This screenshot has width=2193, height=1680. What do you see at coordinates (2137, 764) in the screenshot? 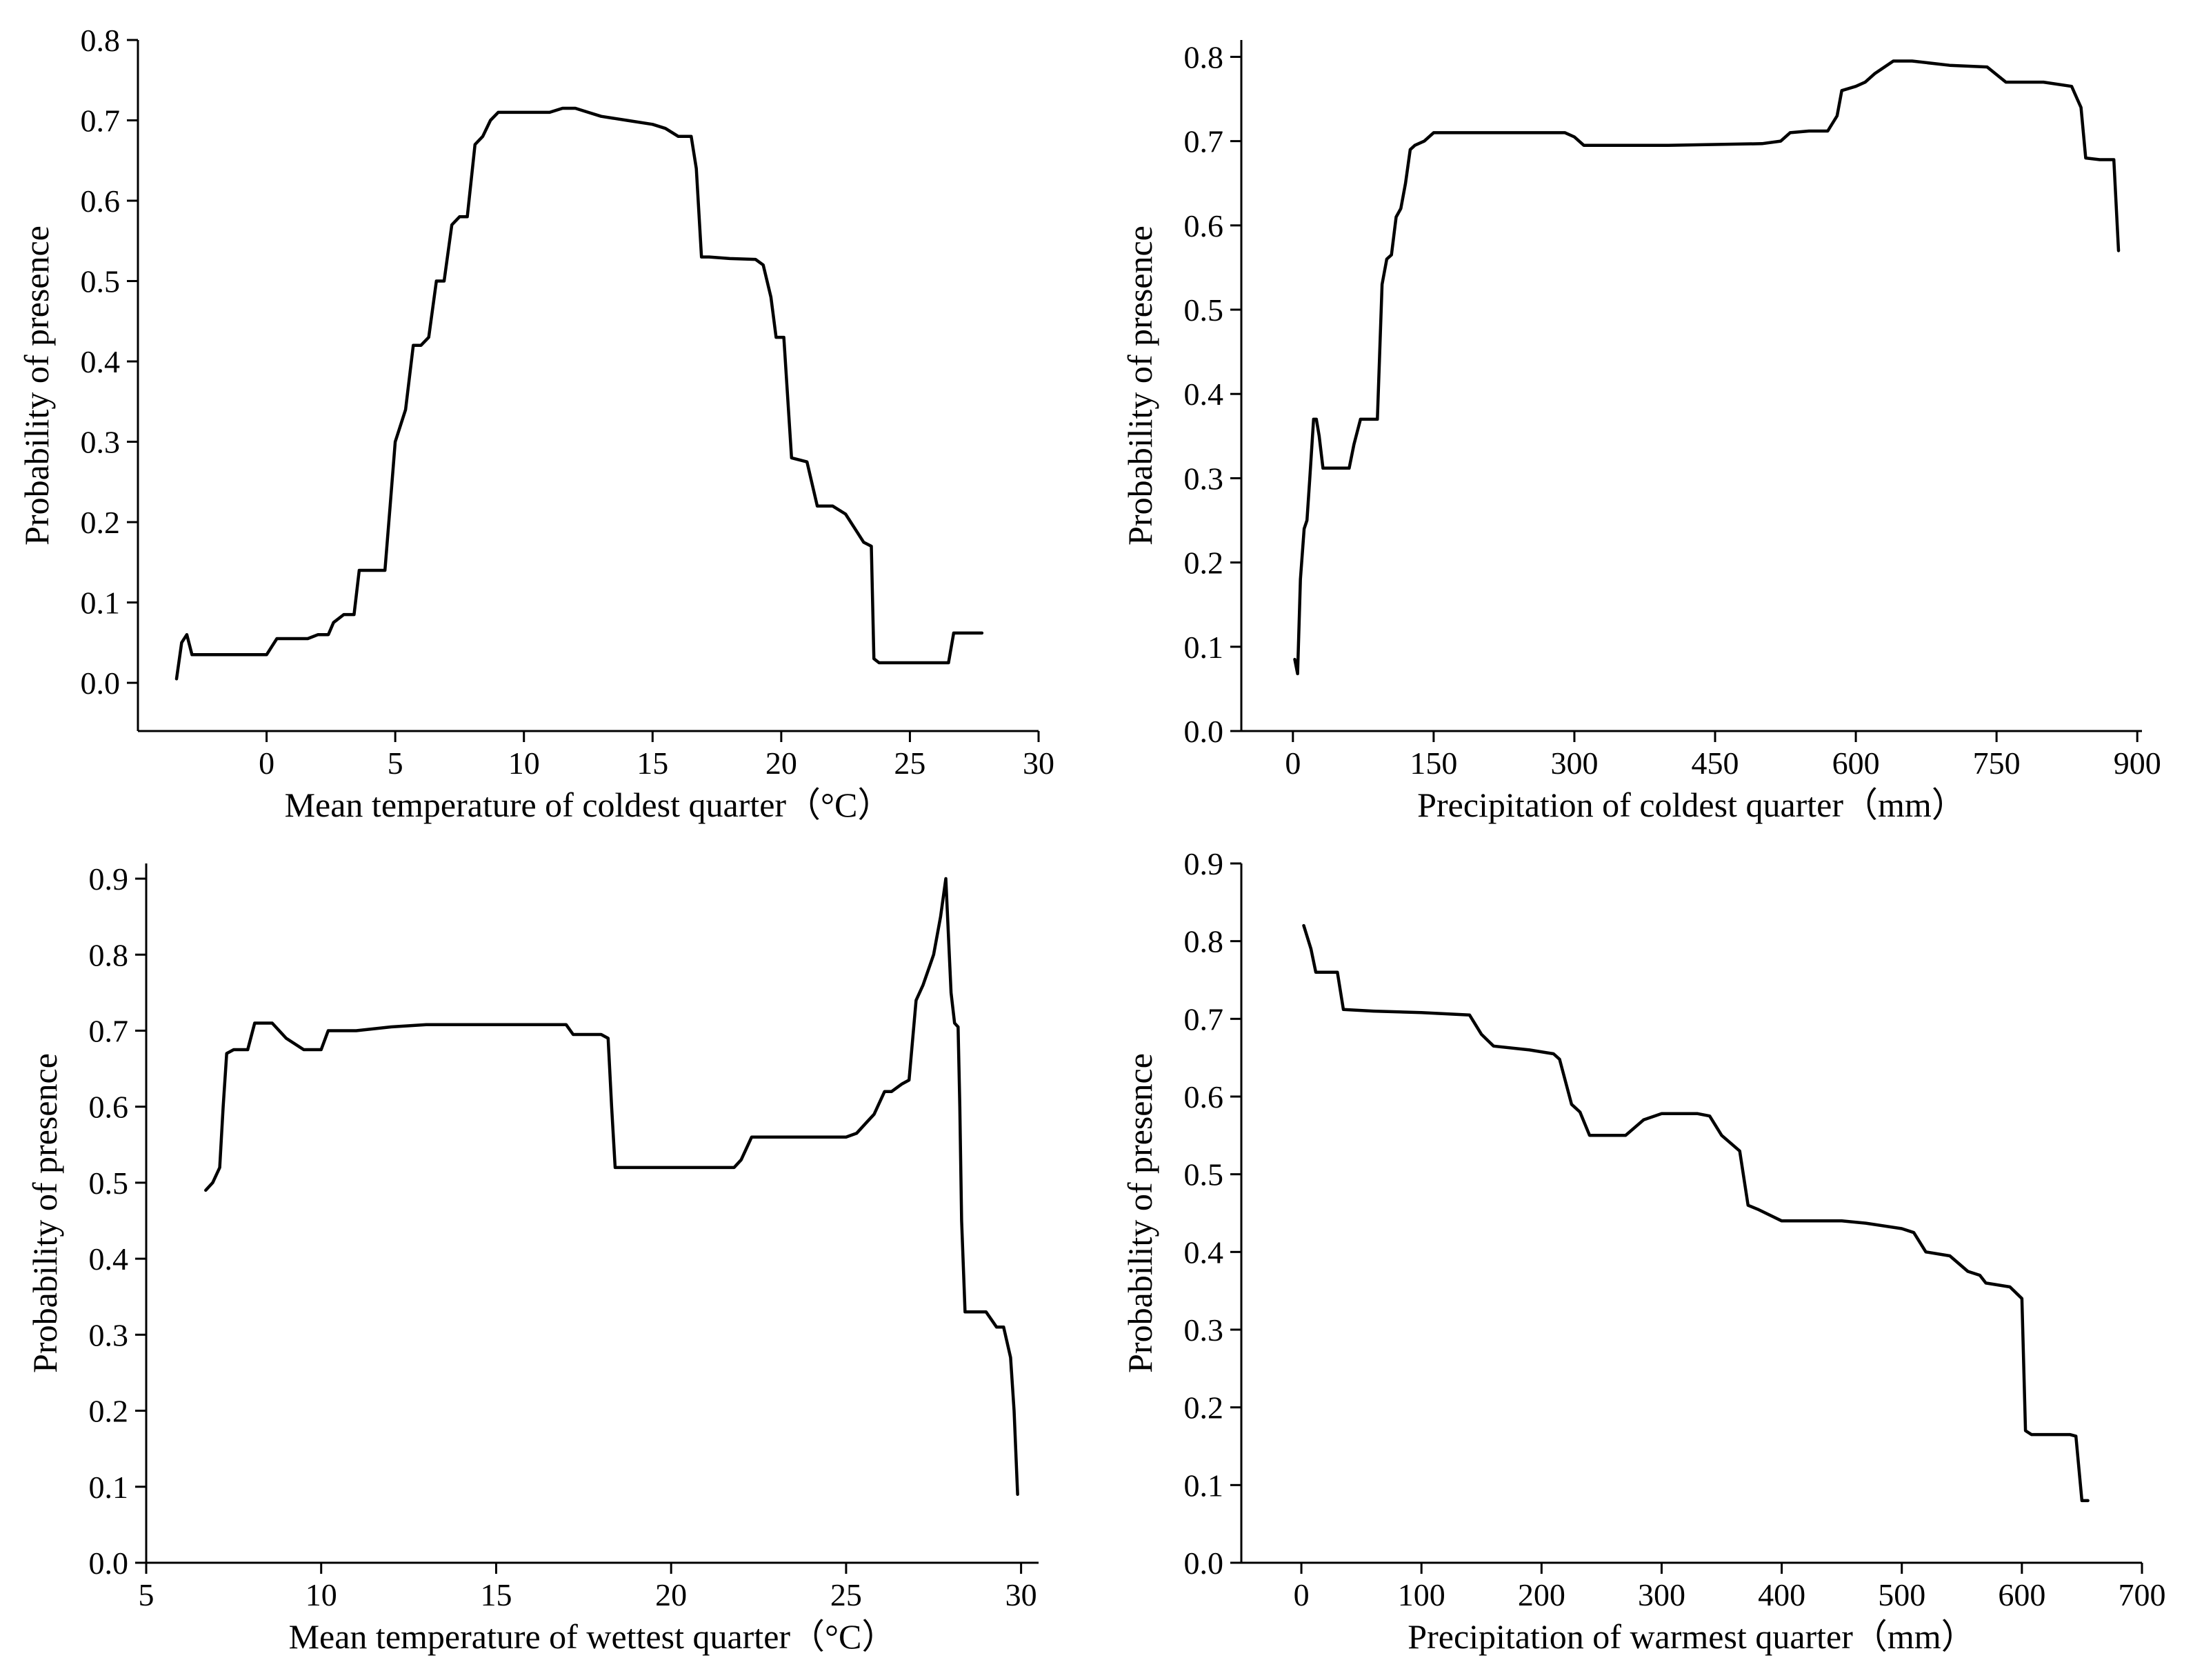
I see `x-tick-label: 900` at bounding box center [2137, 764].